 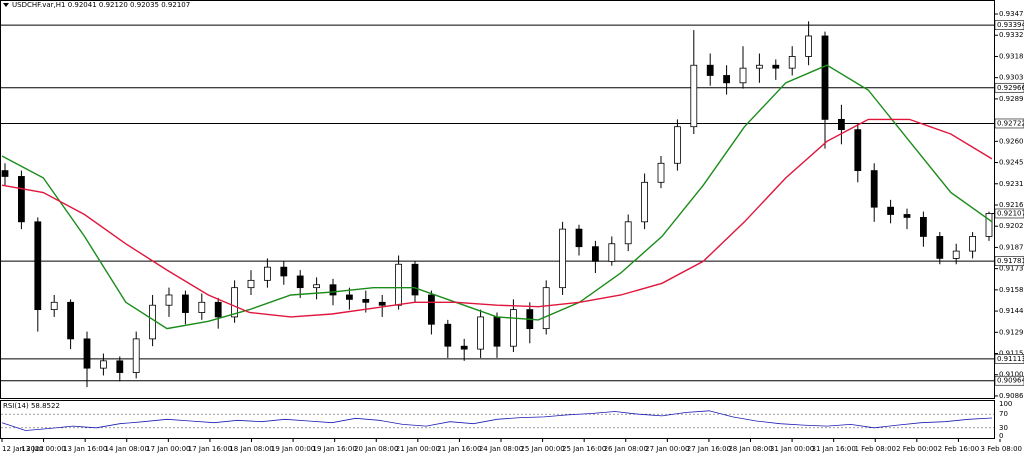 I want to click on y-tick-label: 0.91585, so click(x=1011, y=290).